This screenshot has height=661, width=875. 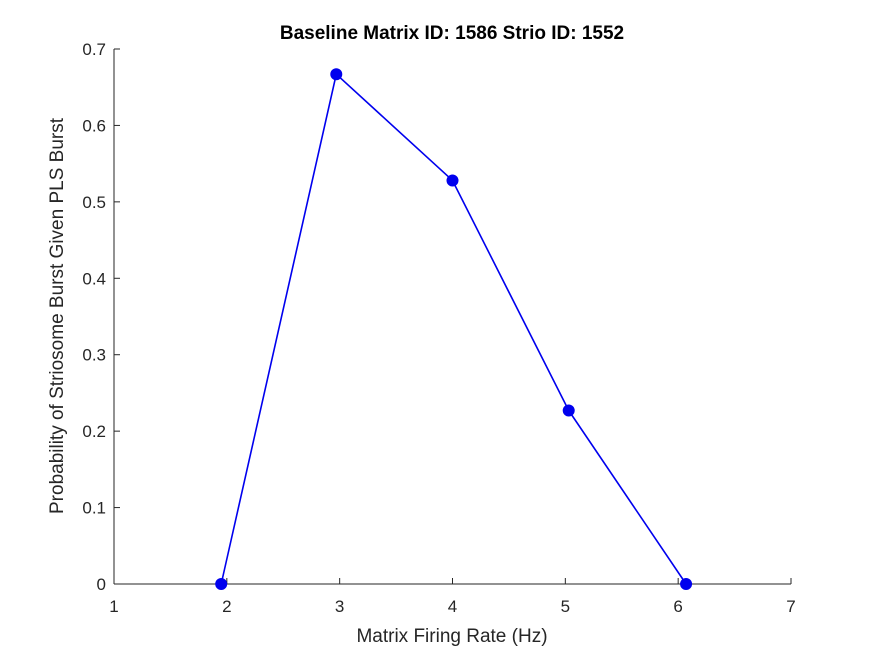 I want to click on y-tick-label: 0, so click(x=101, y=584).